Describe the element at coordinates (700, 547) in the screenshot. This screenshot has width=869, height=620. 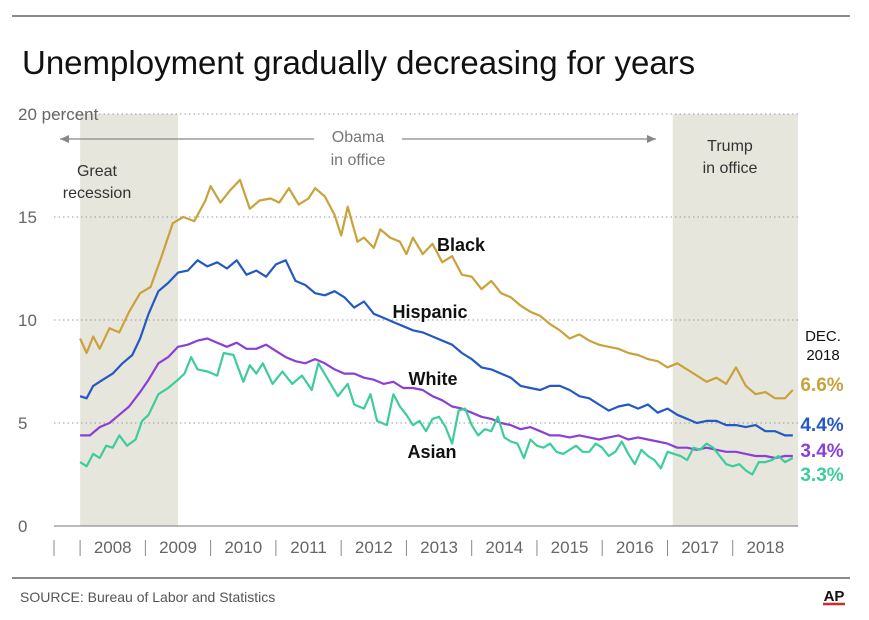
I see `x-tick-label-2017: 2017` at that location.